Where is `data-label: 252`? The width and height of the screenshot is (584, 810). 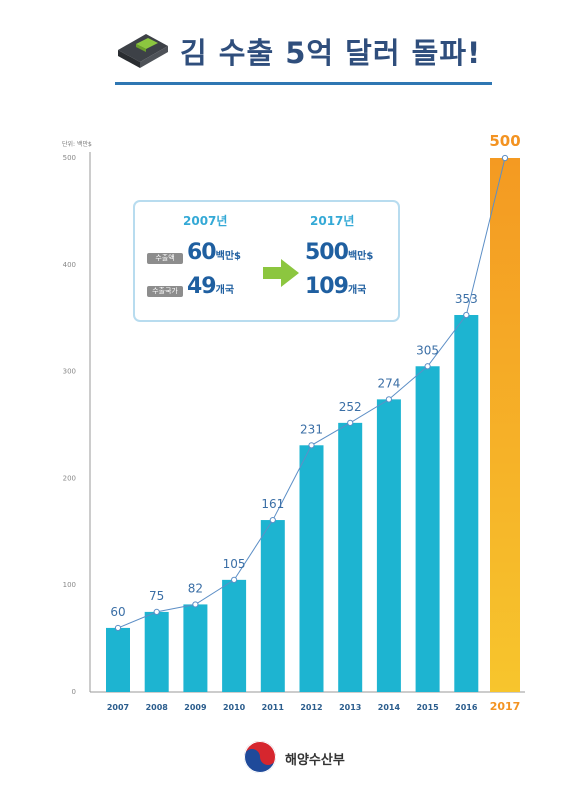 data-label: 252 is located at coordinates (350, 407).